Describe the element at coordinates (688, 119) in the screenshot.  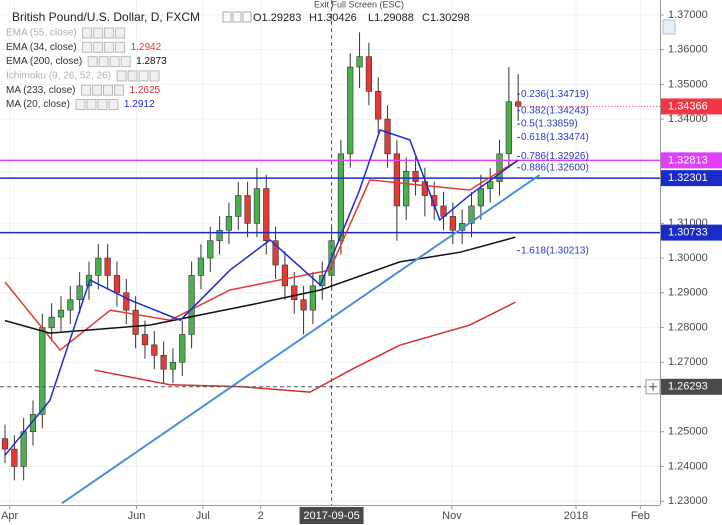
I see `y-tick-label: 1.34000` at that location.